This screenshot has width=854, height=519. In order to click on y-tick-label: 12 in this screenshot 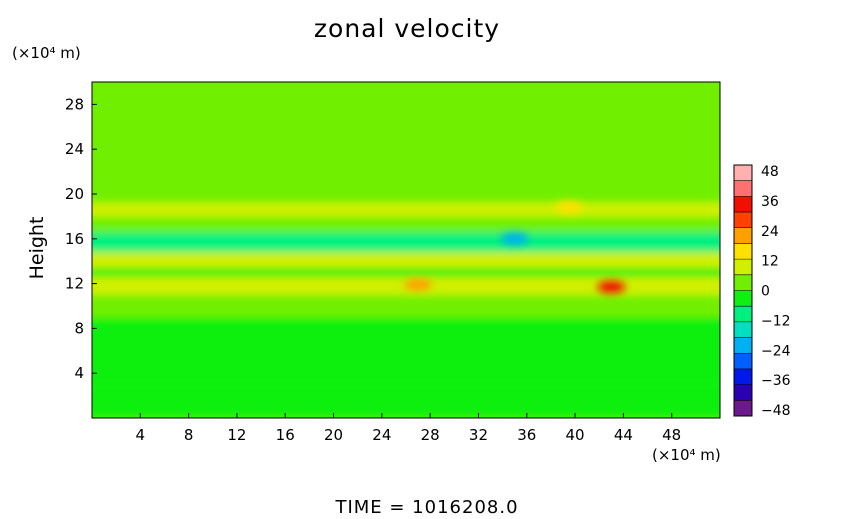, I will do `click(74, 284)`.